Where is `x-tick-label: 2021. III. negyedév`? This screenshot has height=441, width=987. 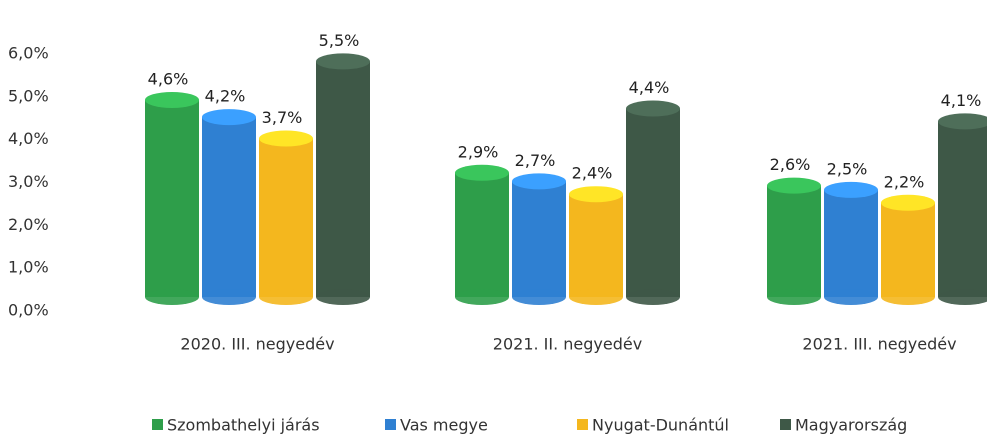
x-tick-label: 2021. III. negyedév is located at coordinates (879, 344).